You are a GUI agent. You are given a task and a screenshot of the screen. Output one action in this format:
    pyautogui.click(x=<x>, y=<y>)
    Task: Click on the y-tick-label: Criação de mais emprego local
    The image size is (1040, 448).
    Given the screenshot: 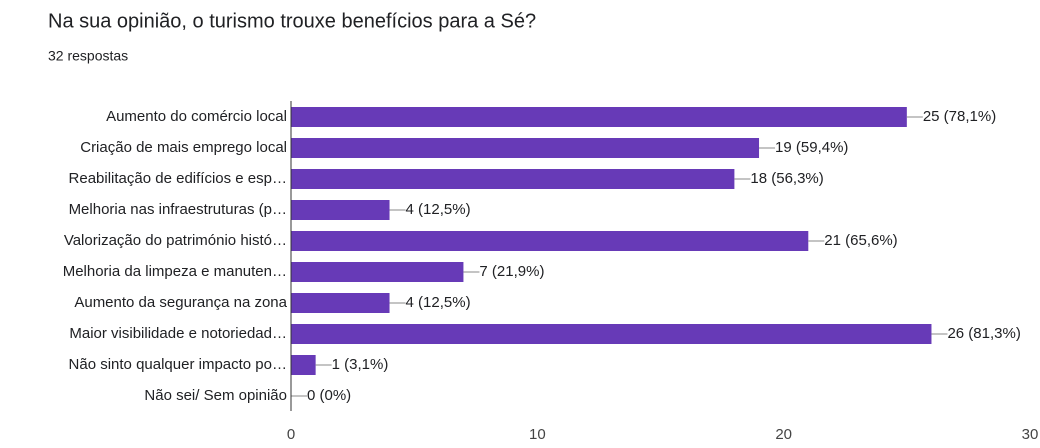 What is the action you would take?
    pyautogui.click(x=183, y=147)
    